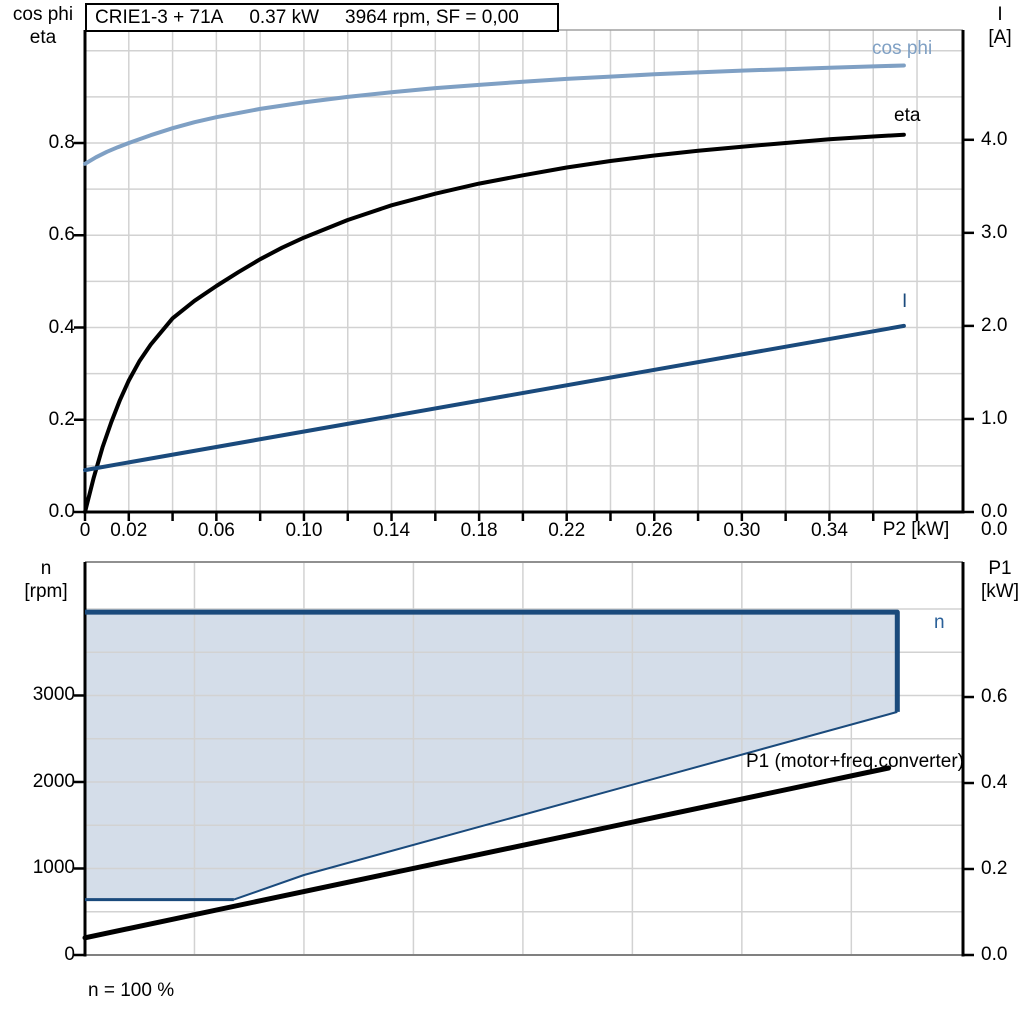  I want to click on y-left-tick-label: 1000, so click(53, 868).